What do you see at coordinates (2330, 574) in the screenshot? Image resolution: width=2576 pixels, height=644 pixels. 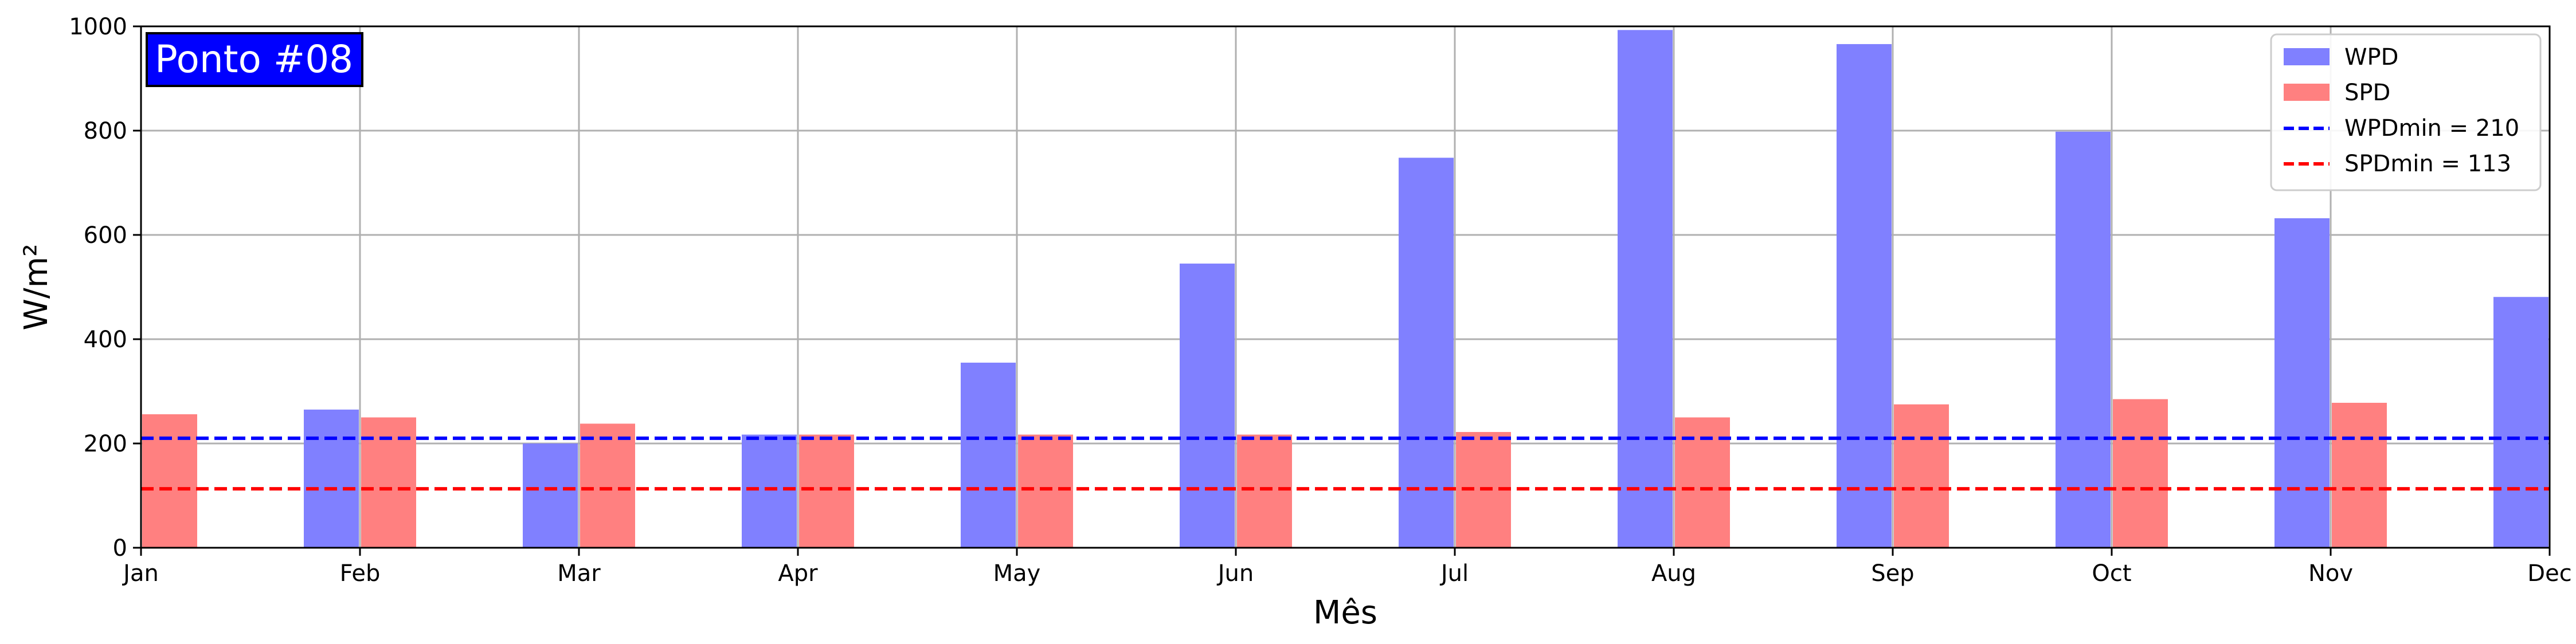 I see `x-tick-label-nov: Nov` at bounding box center [2330, 574].